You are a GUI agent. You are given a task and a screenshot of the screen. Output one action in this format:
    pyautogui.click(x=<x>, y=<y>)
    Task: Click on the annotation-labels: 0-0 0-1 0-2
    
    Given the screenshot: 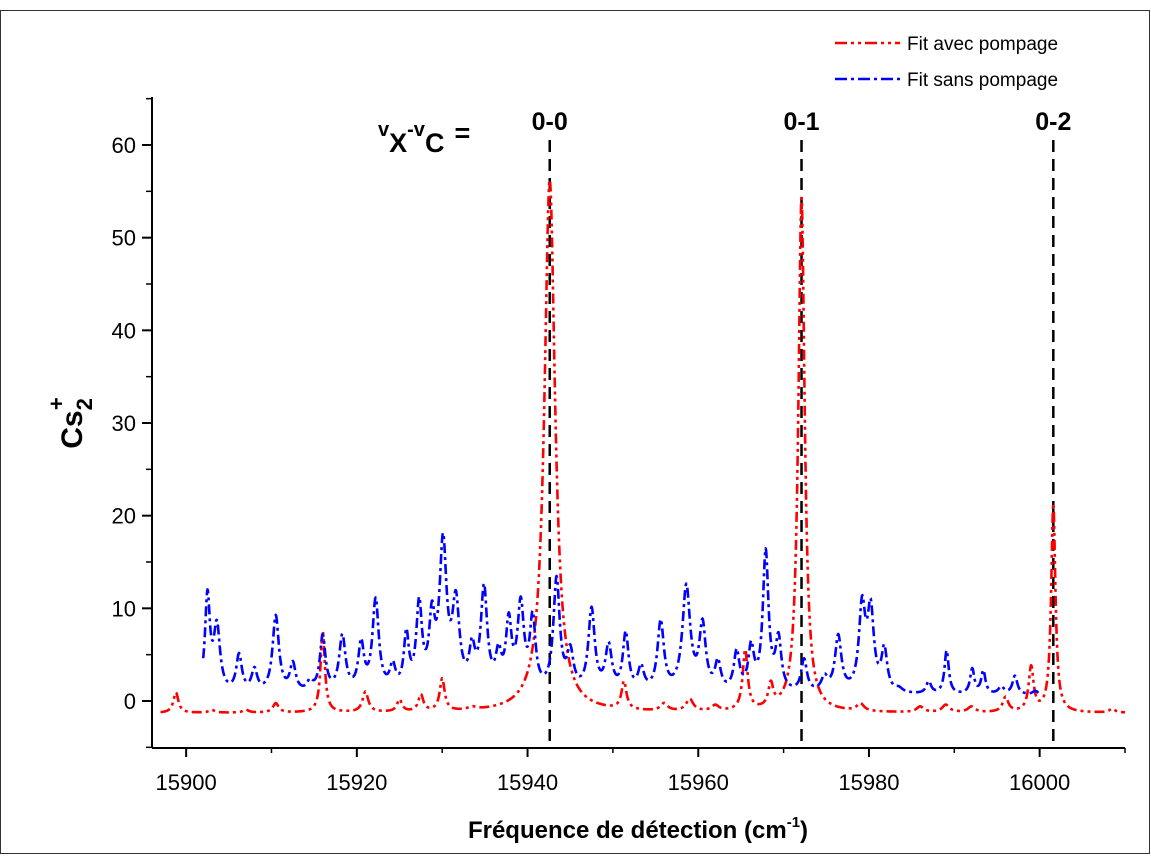 What is the action you would take?
    pyautogui.click(x=802, y=122)
    